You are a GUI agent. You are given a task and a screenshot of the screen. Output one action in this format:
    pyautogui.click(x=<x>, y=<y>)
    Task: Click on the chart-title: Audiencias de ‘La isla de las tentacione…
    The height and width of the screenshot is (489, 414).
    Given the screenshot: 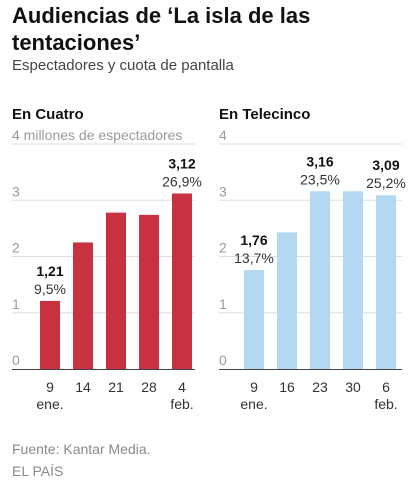 What is the action you would take?
    pyautogui.click(x=161, y=29)
    